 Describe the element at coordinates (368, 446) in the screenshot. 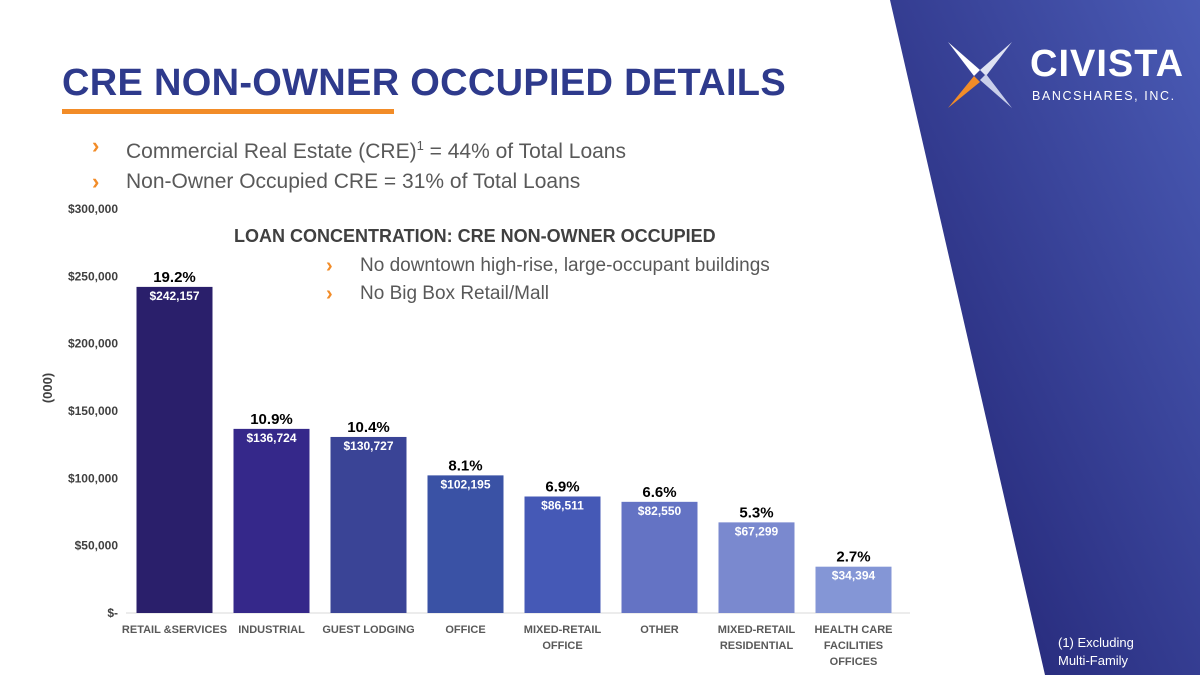

I see `bar-value-label: $130,727` at that location.